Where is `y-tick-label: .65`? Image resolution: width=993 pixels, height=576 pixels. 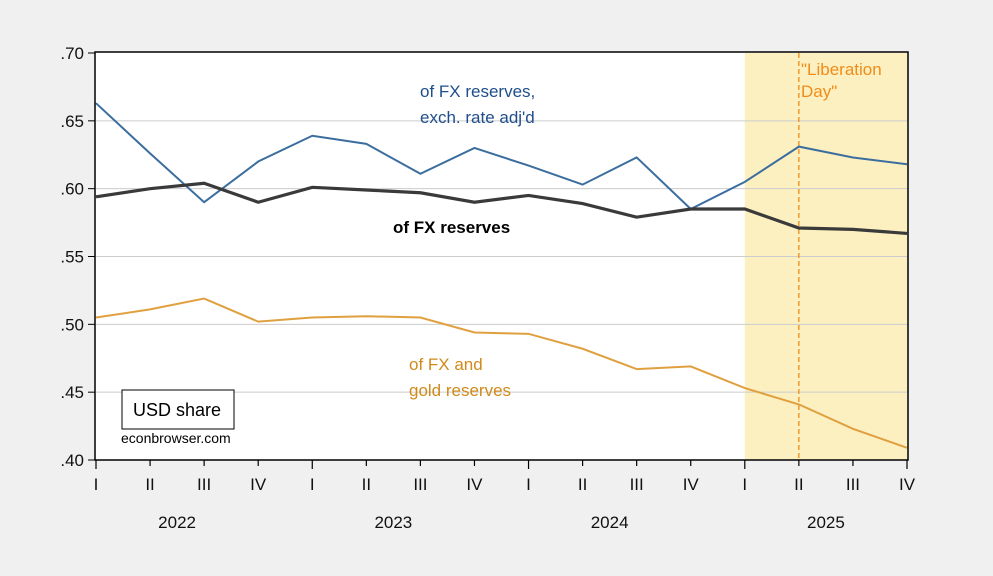
y-tick-label: .65 is located at coordinates (72, 121).